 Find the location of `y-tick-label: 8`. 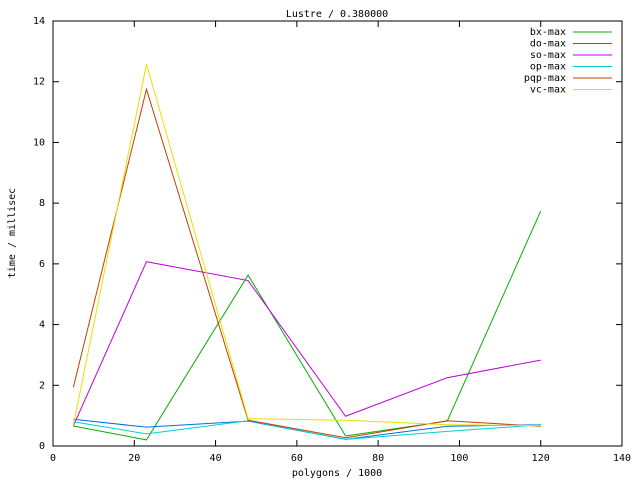

y-tick-label: 8 is located at coordinates (42, 203).